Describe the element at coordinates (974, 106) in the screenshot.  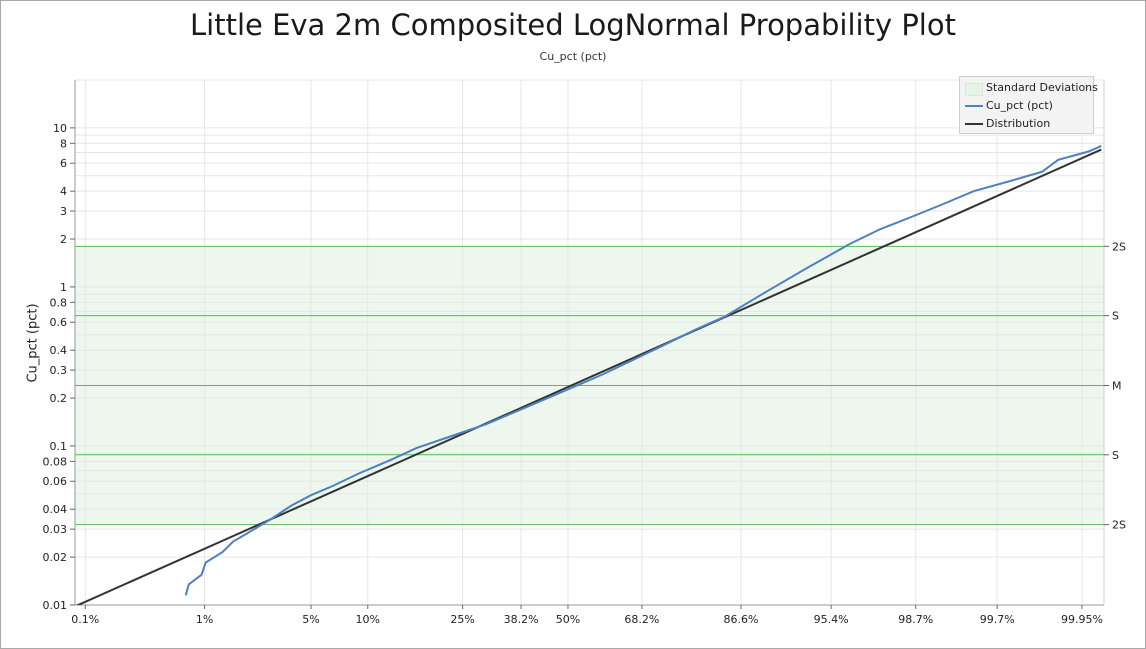
I see `legend-line-cu-pct` at that location.